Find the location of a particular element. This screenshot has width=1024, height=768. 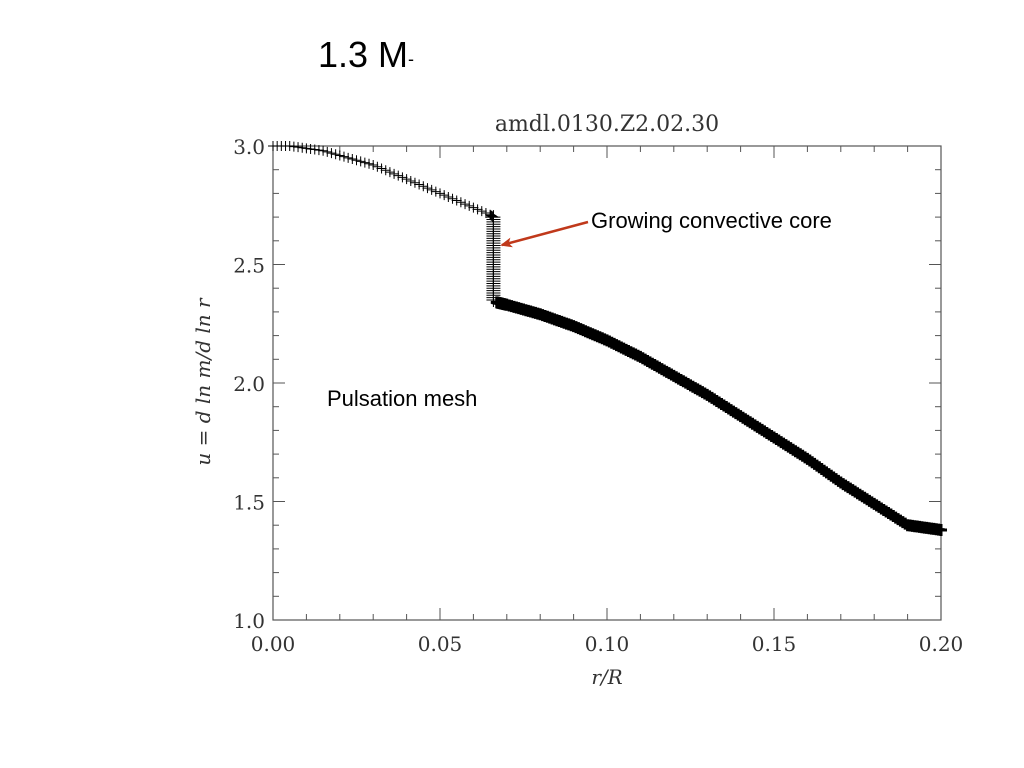

x-tick-label: 0.15 is located at coordinates (774, 644).